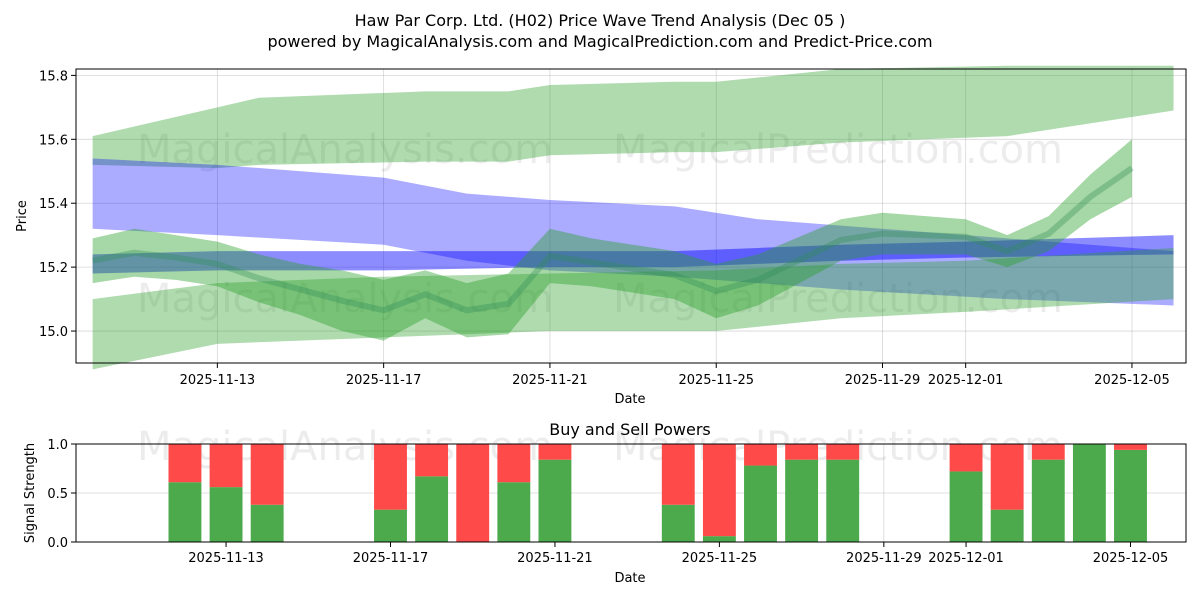 Image resolution: width=1200 pixels, height=600 pixels. What do you see at coordinates (226, 558) in the screenshot?
I see `signal-x-tick-label: 2025-11-13` at bounding box center [226, 558].